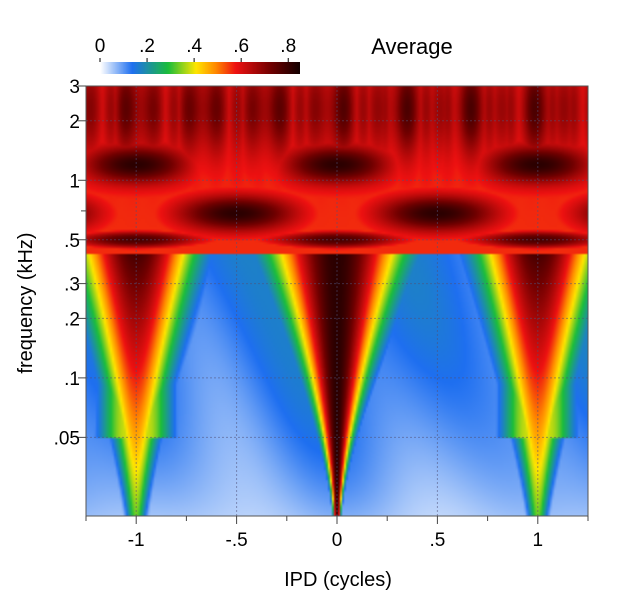  I want to click on x-axis: -1 -.5 0 .5 1, so click(337, 533).